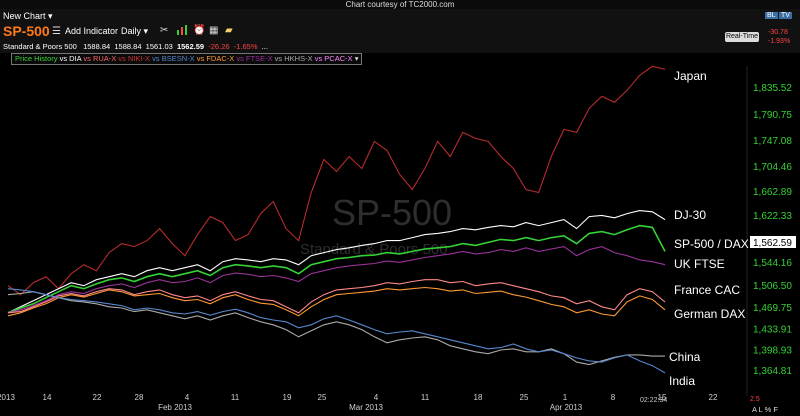 This screenshot has height=416, width=800. Describe the element at coordinates (707, 290) in the screenshot. I see `annotation-label: France CAC` at that location.